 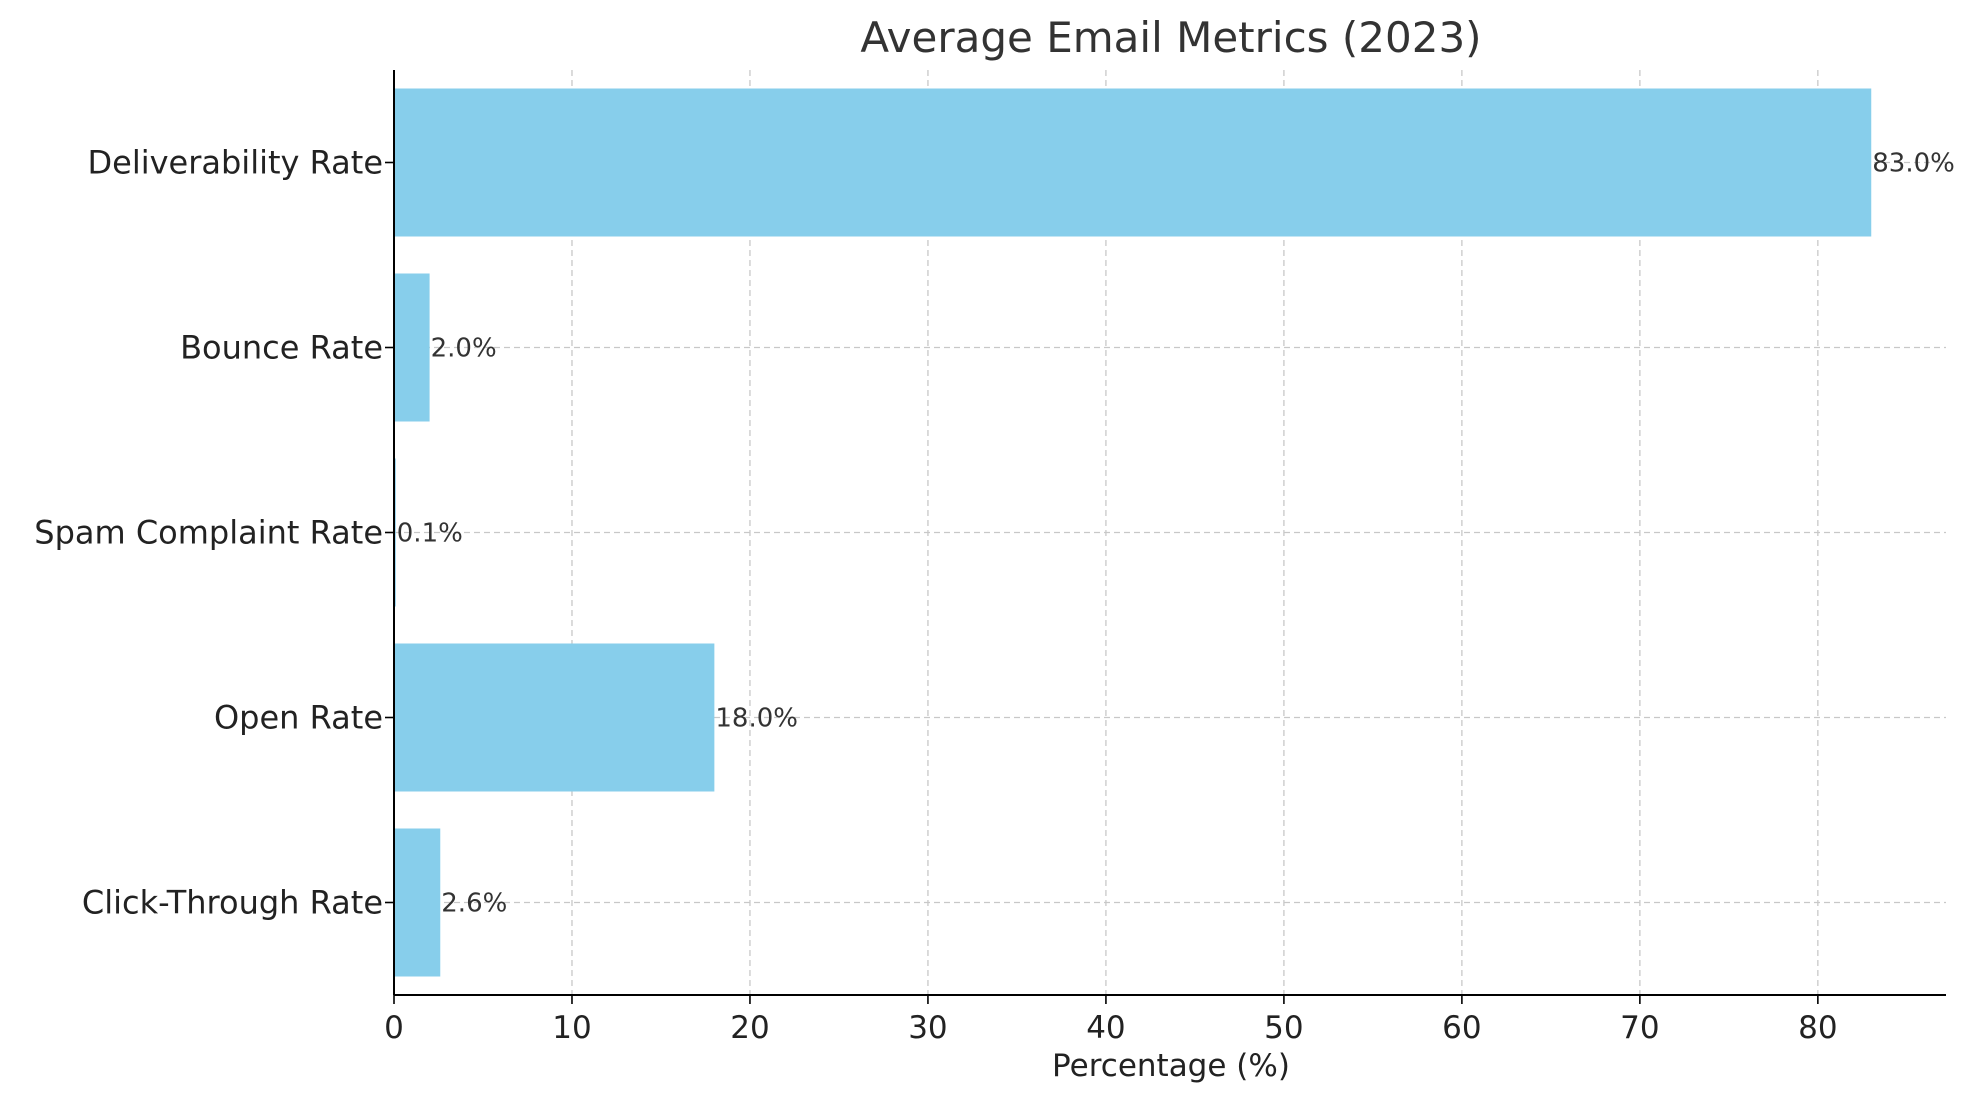 What do you see at coordinates (430, 534) in the screenshot?
I see `value-label: 0.1%` at bounding box center [430, 534].